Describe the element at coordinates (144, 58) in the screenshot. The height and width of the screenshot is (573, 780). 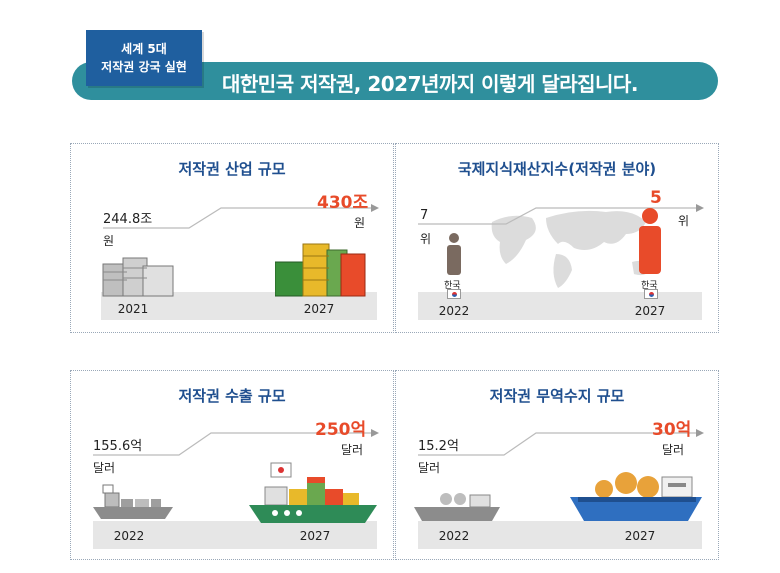
I see `header-tag: 세계 5대 저작권 강국 실현` at that location.